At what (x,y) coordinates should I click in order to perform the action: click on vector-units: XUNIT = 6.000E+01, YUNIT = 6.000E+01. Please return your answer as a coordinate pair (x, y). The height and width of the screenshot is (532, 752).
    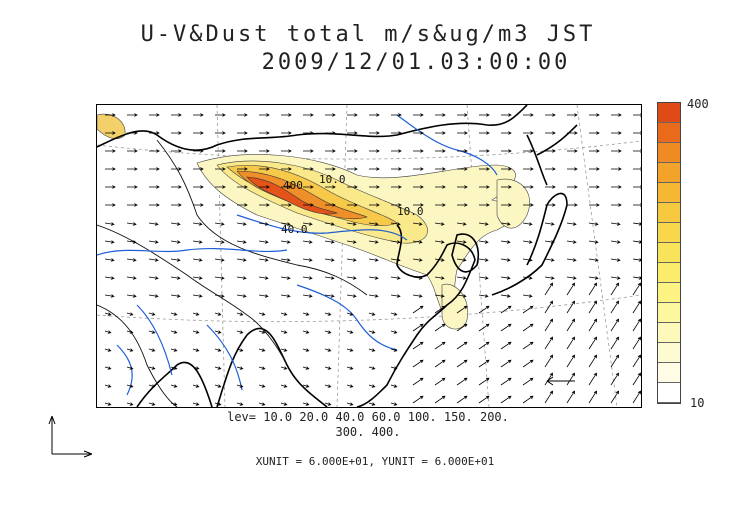
    Looking at the image, I should click on (375, 461).